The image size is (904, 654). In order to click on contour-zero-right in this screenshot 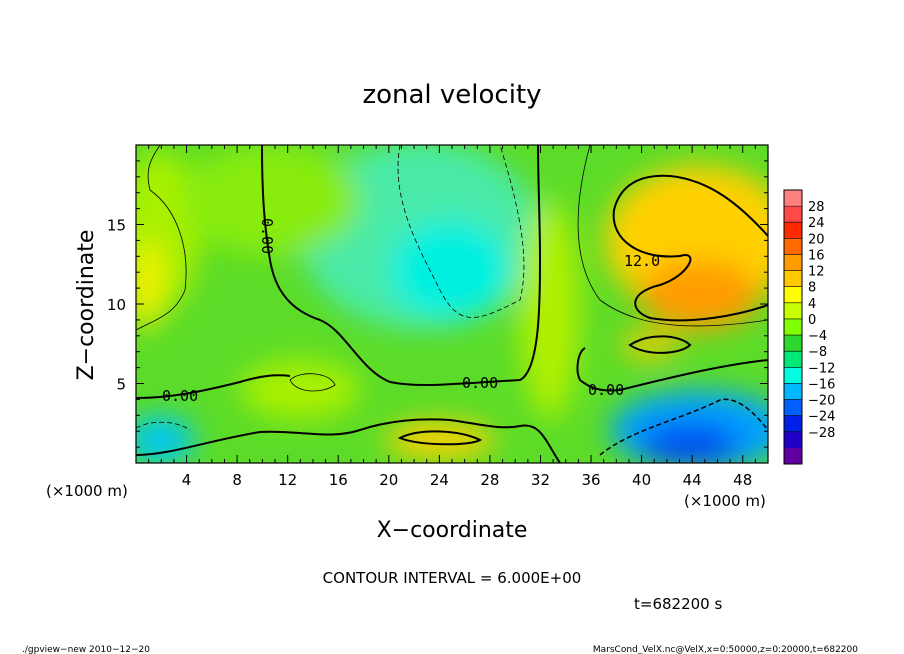, I will do `click(672, 369)`.